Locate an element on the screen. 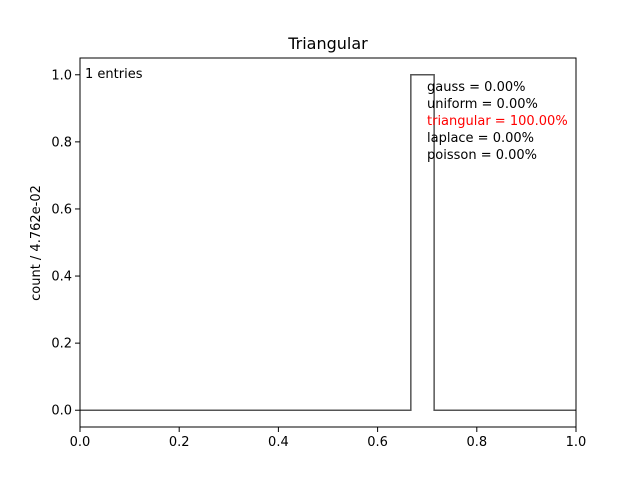 The image size is (640, 480). y-axis: 0.0 0.2 0.4 0.6 0.8 1.0 is located at coordinates (65, 243).